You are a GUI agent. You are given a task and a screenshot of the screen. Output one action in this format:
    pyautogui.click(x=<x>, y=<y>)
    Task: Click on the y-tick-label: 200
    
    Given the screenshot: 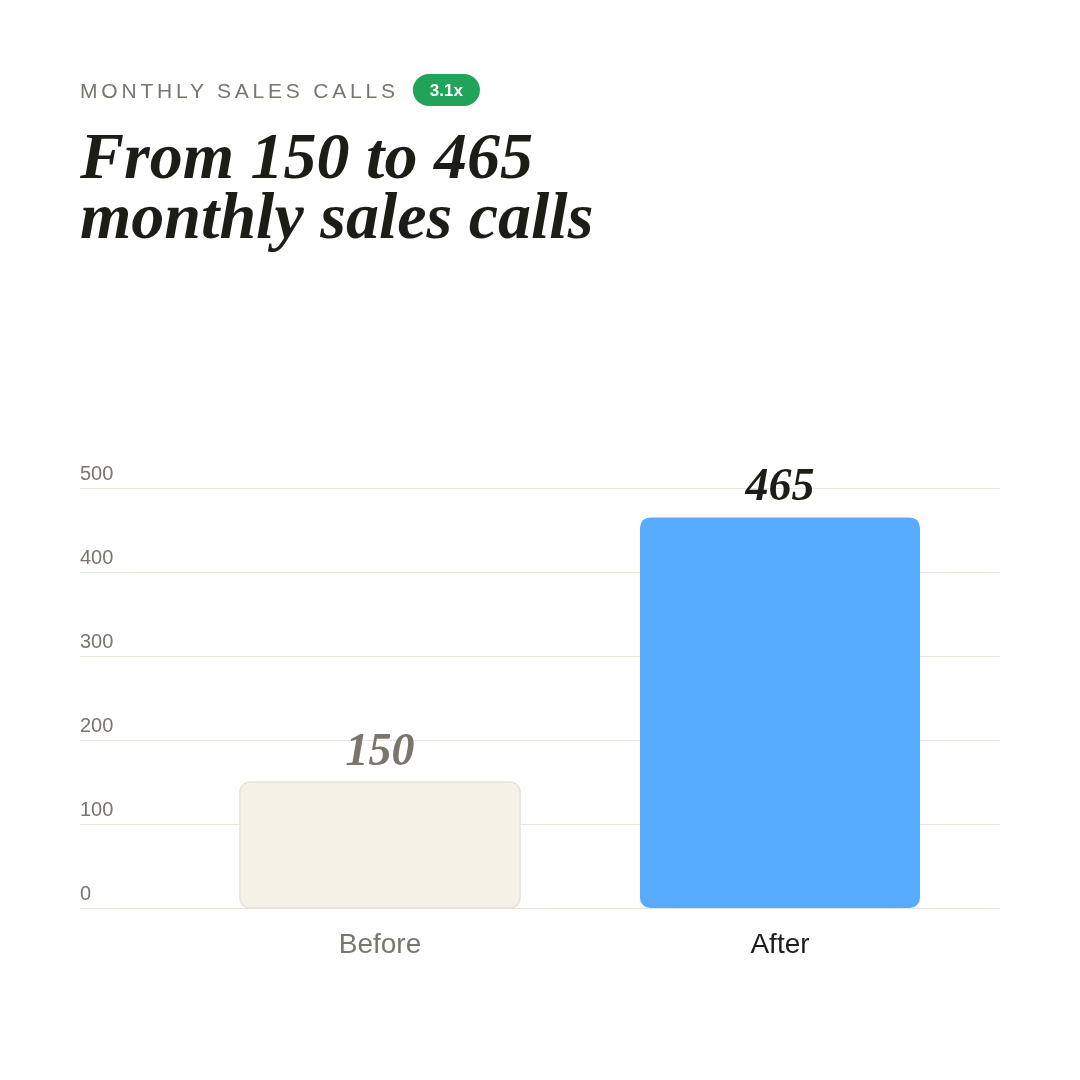 What is the action you would take?
    pyautogui.click(x=97, y=724)
    